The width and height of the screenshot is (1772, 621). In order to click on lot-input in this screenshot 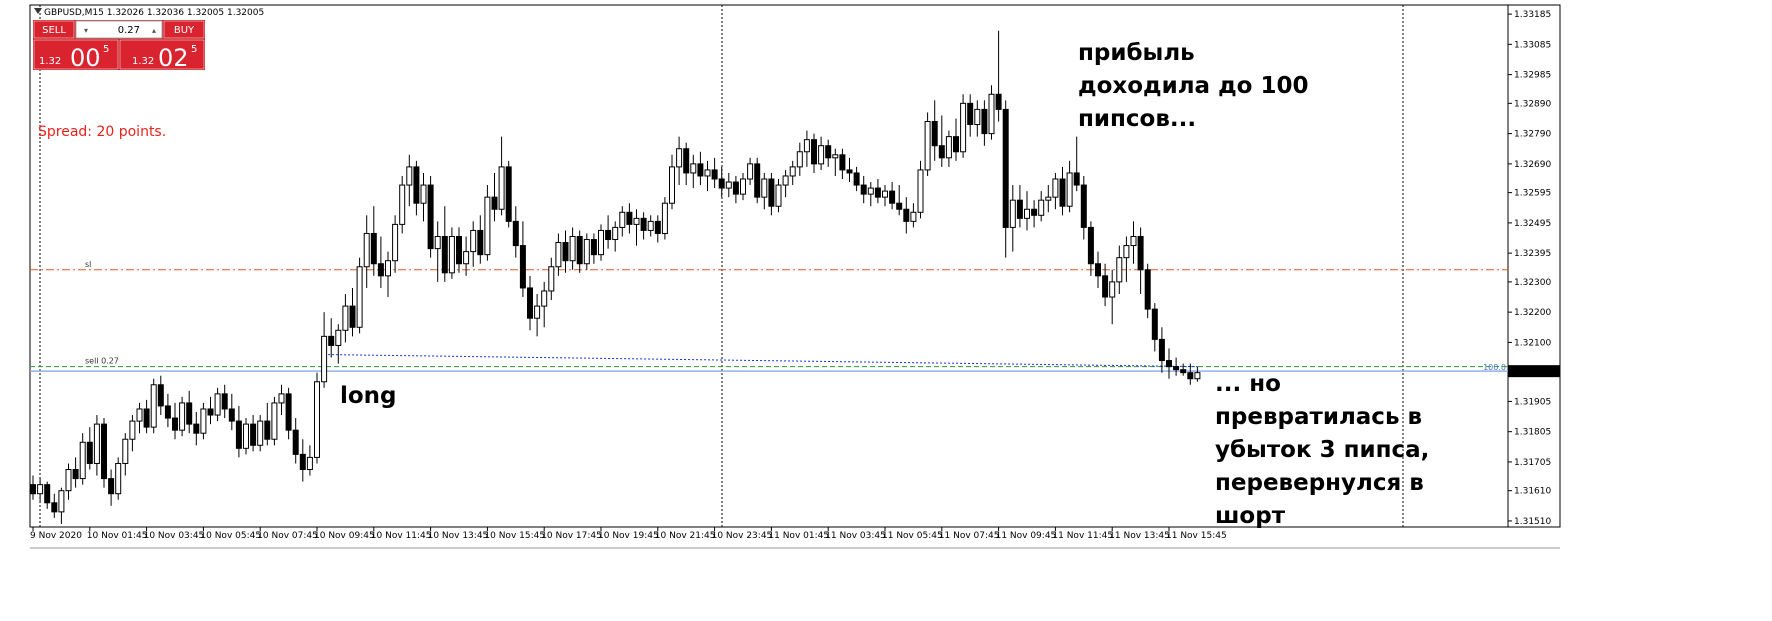, I will do `click(119, 29)`.